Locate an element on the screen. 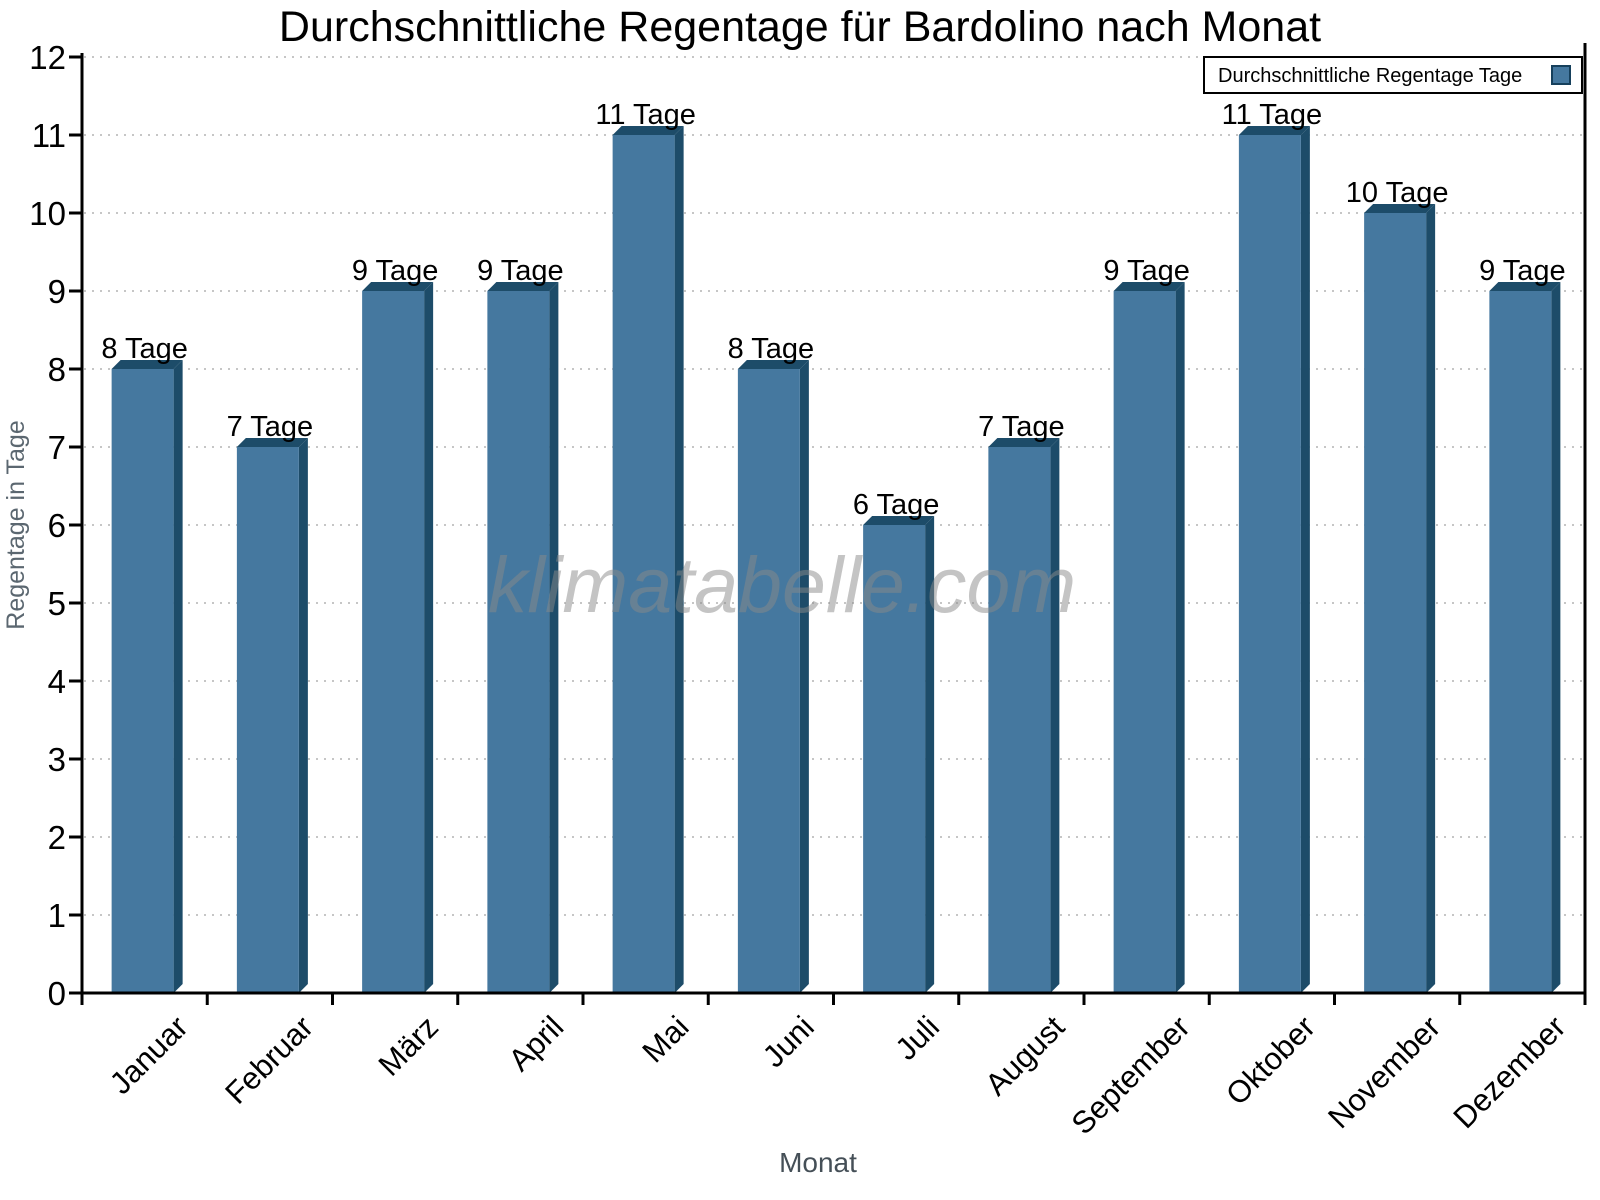 The width and height of the screenshot is (1600, 1200). watermark: klimatabelle.com is located at coordinates (782, 584).